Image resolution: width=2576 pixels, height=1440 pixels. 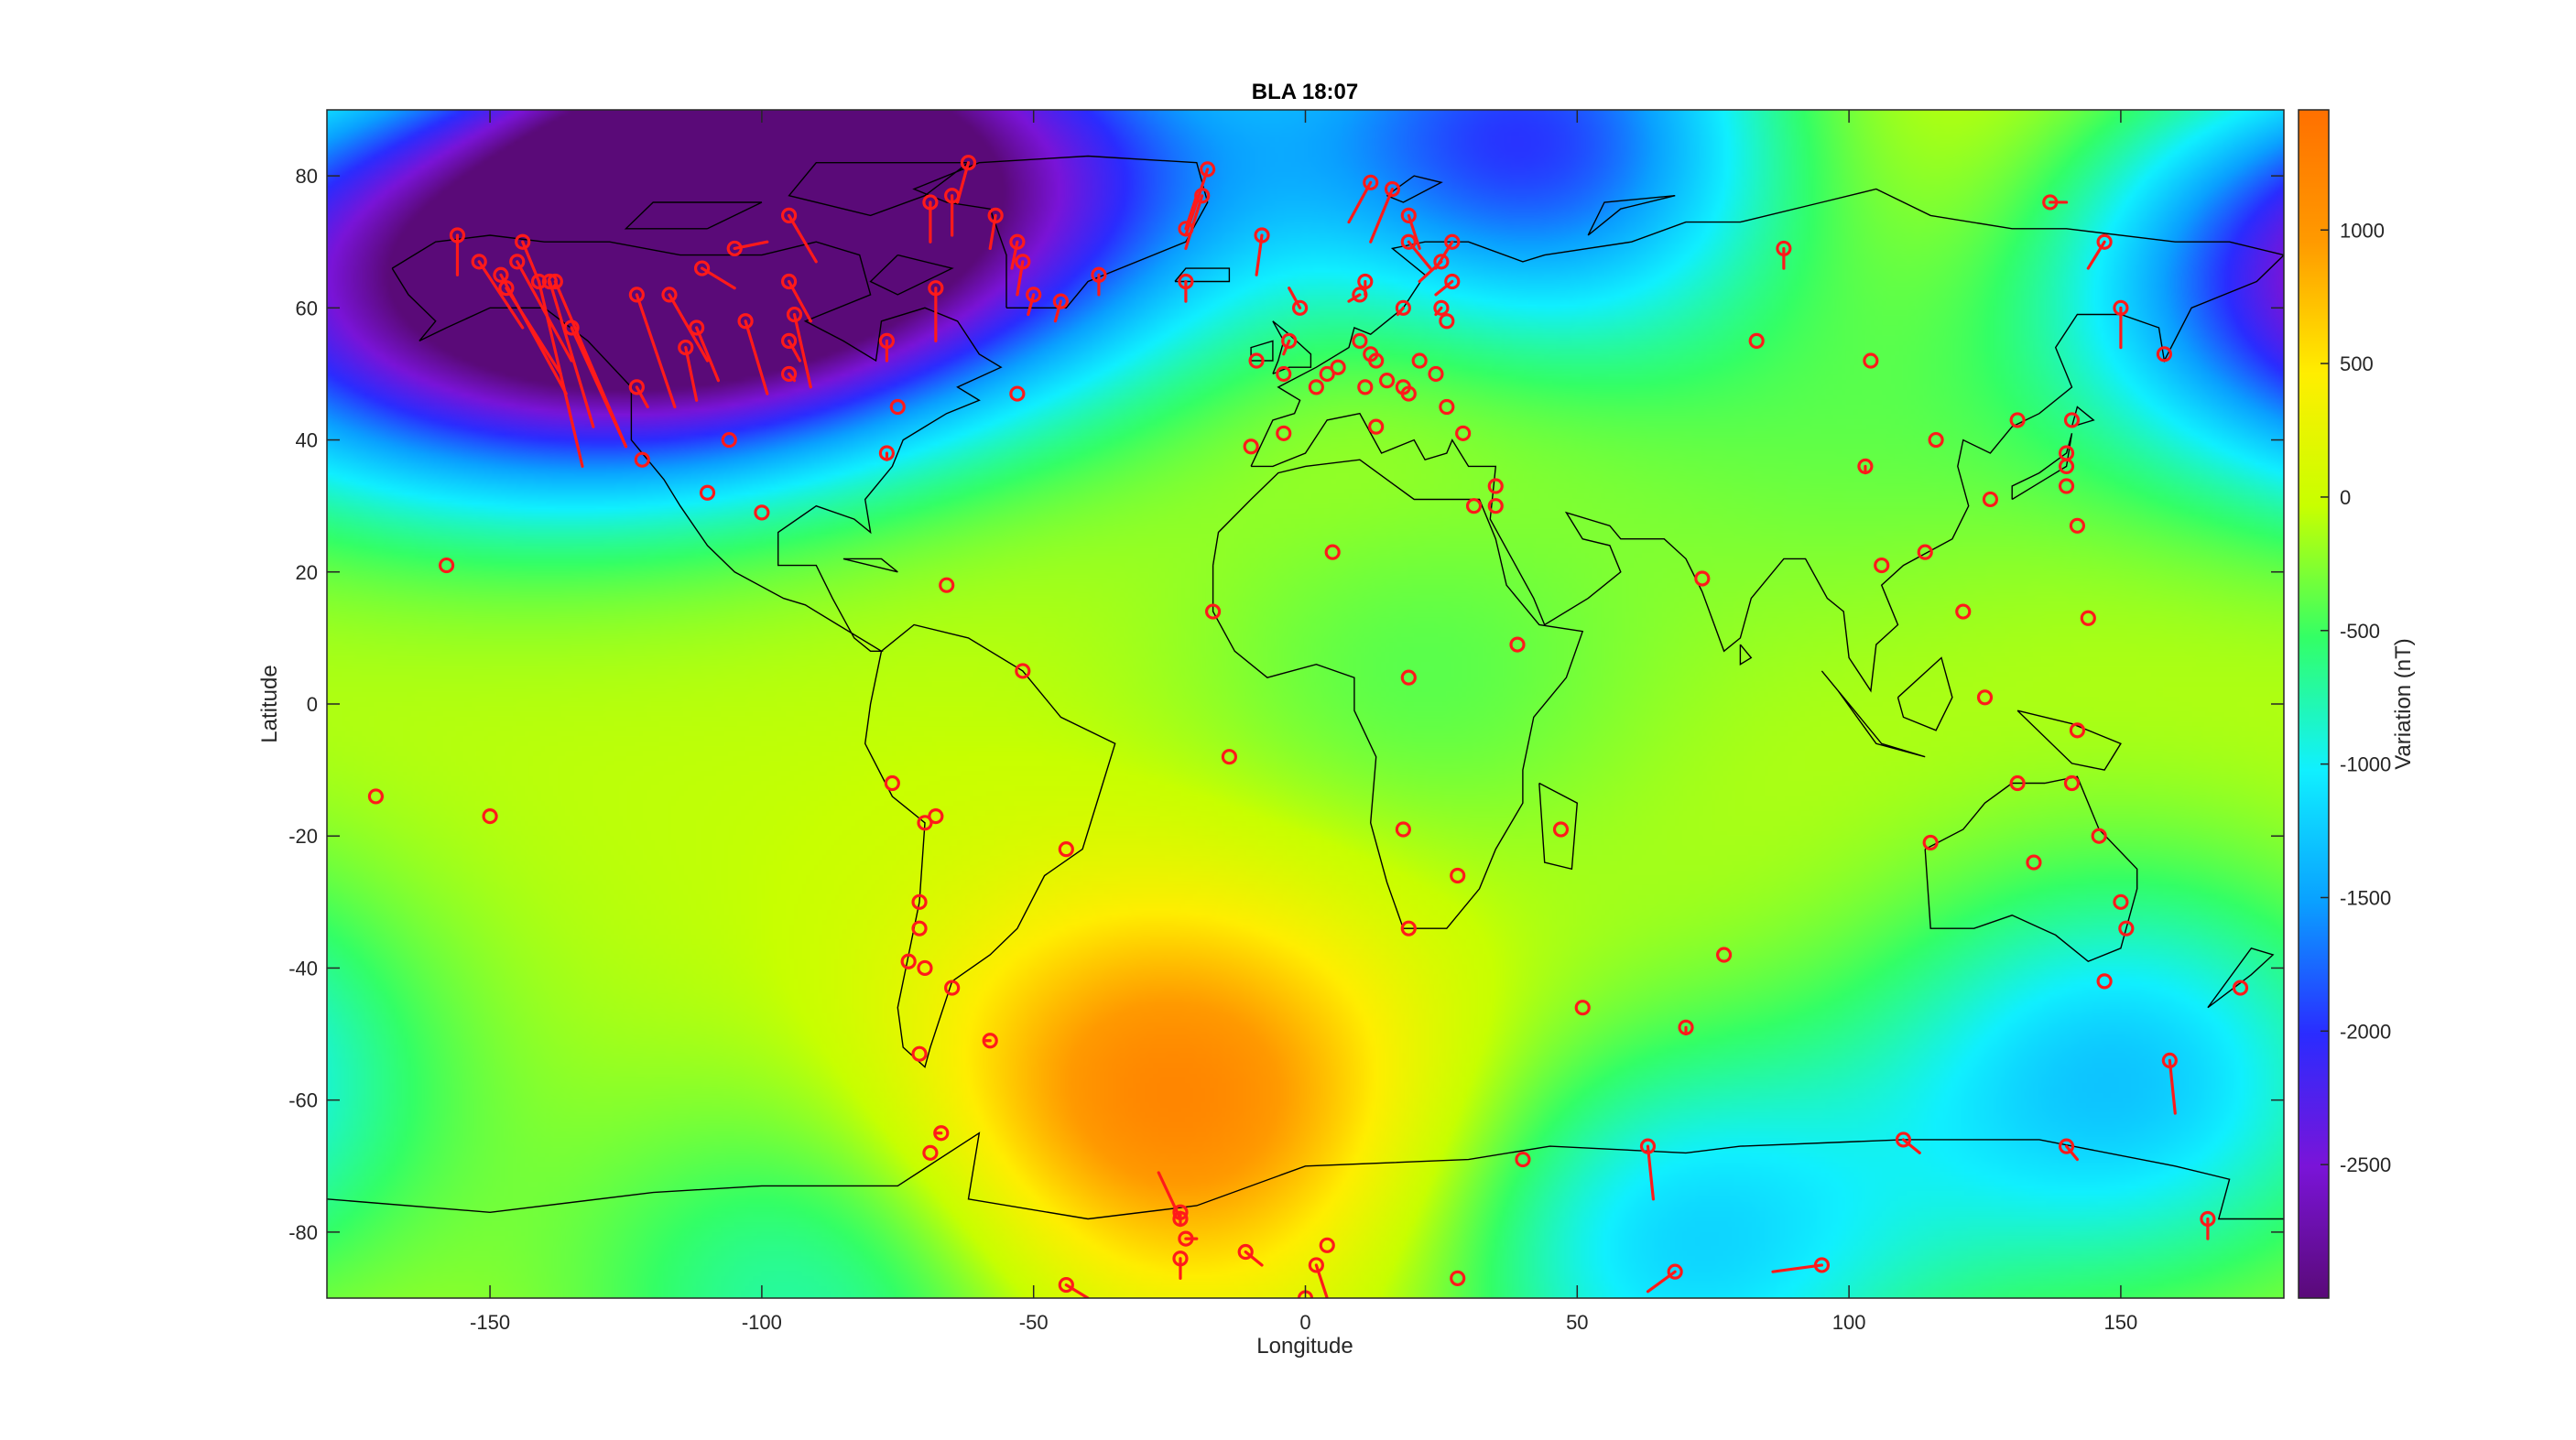 I want to click on x-tick-label: -50, so click(x=1034, y=1322).